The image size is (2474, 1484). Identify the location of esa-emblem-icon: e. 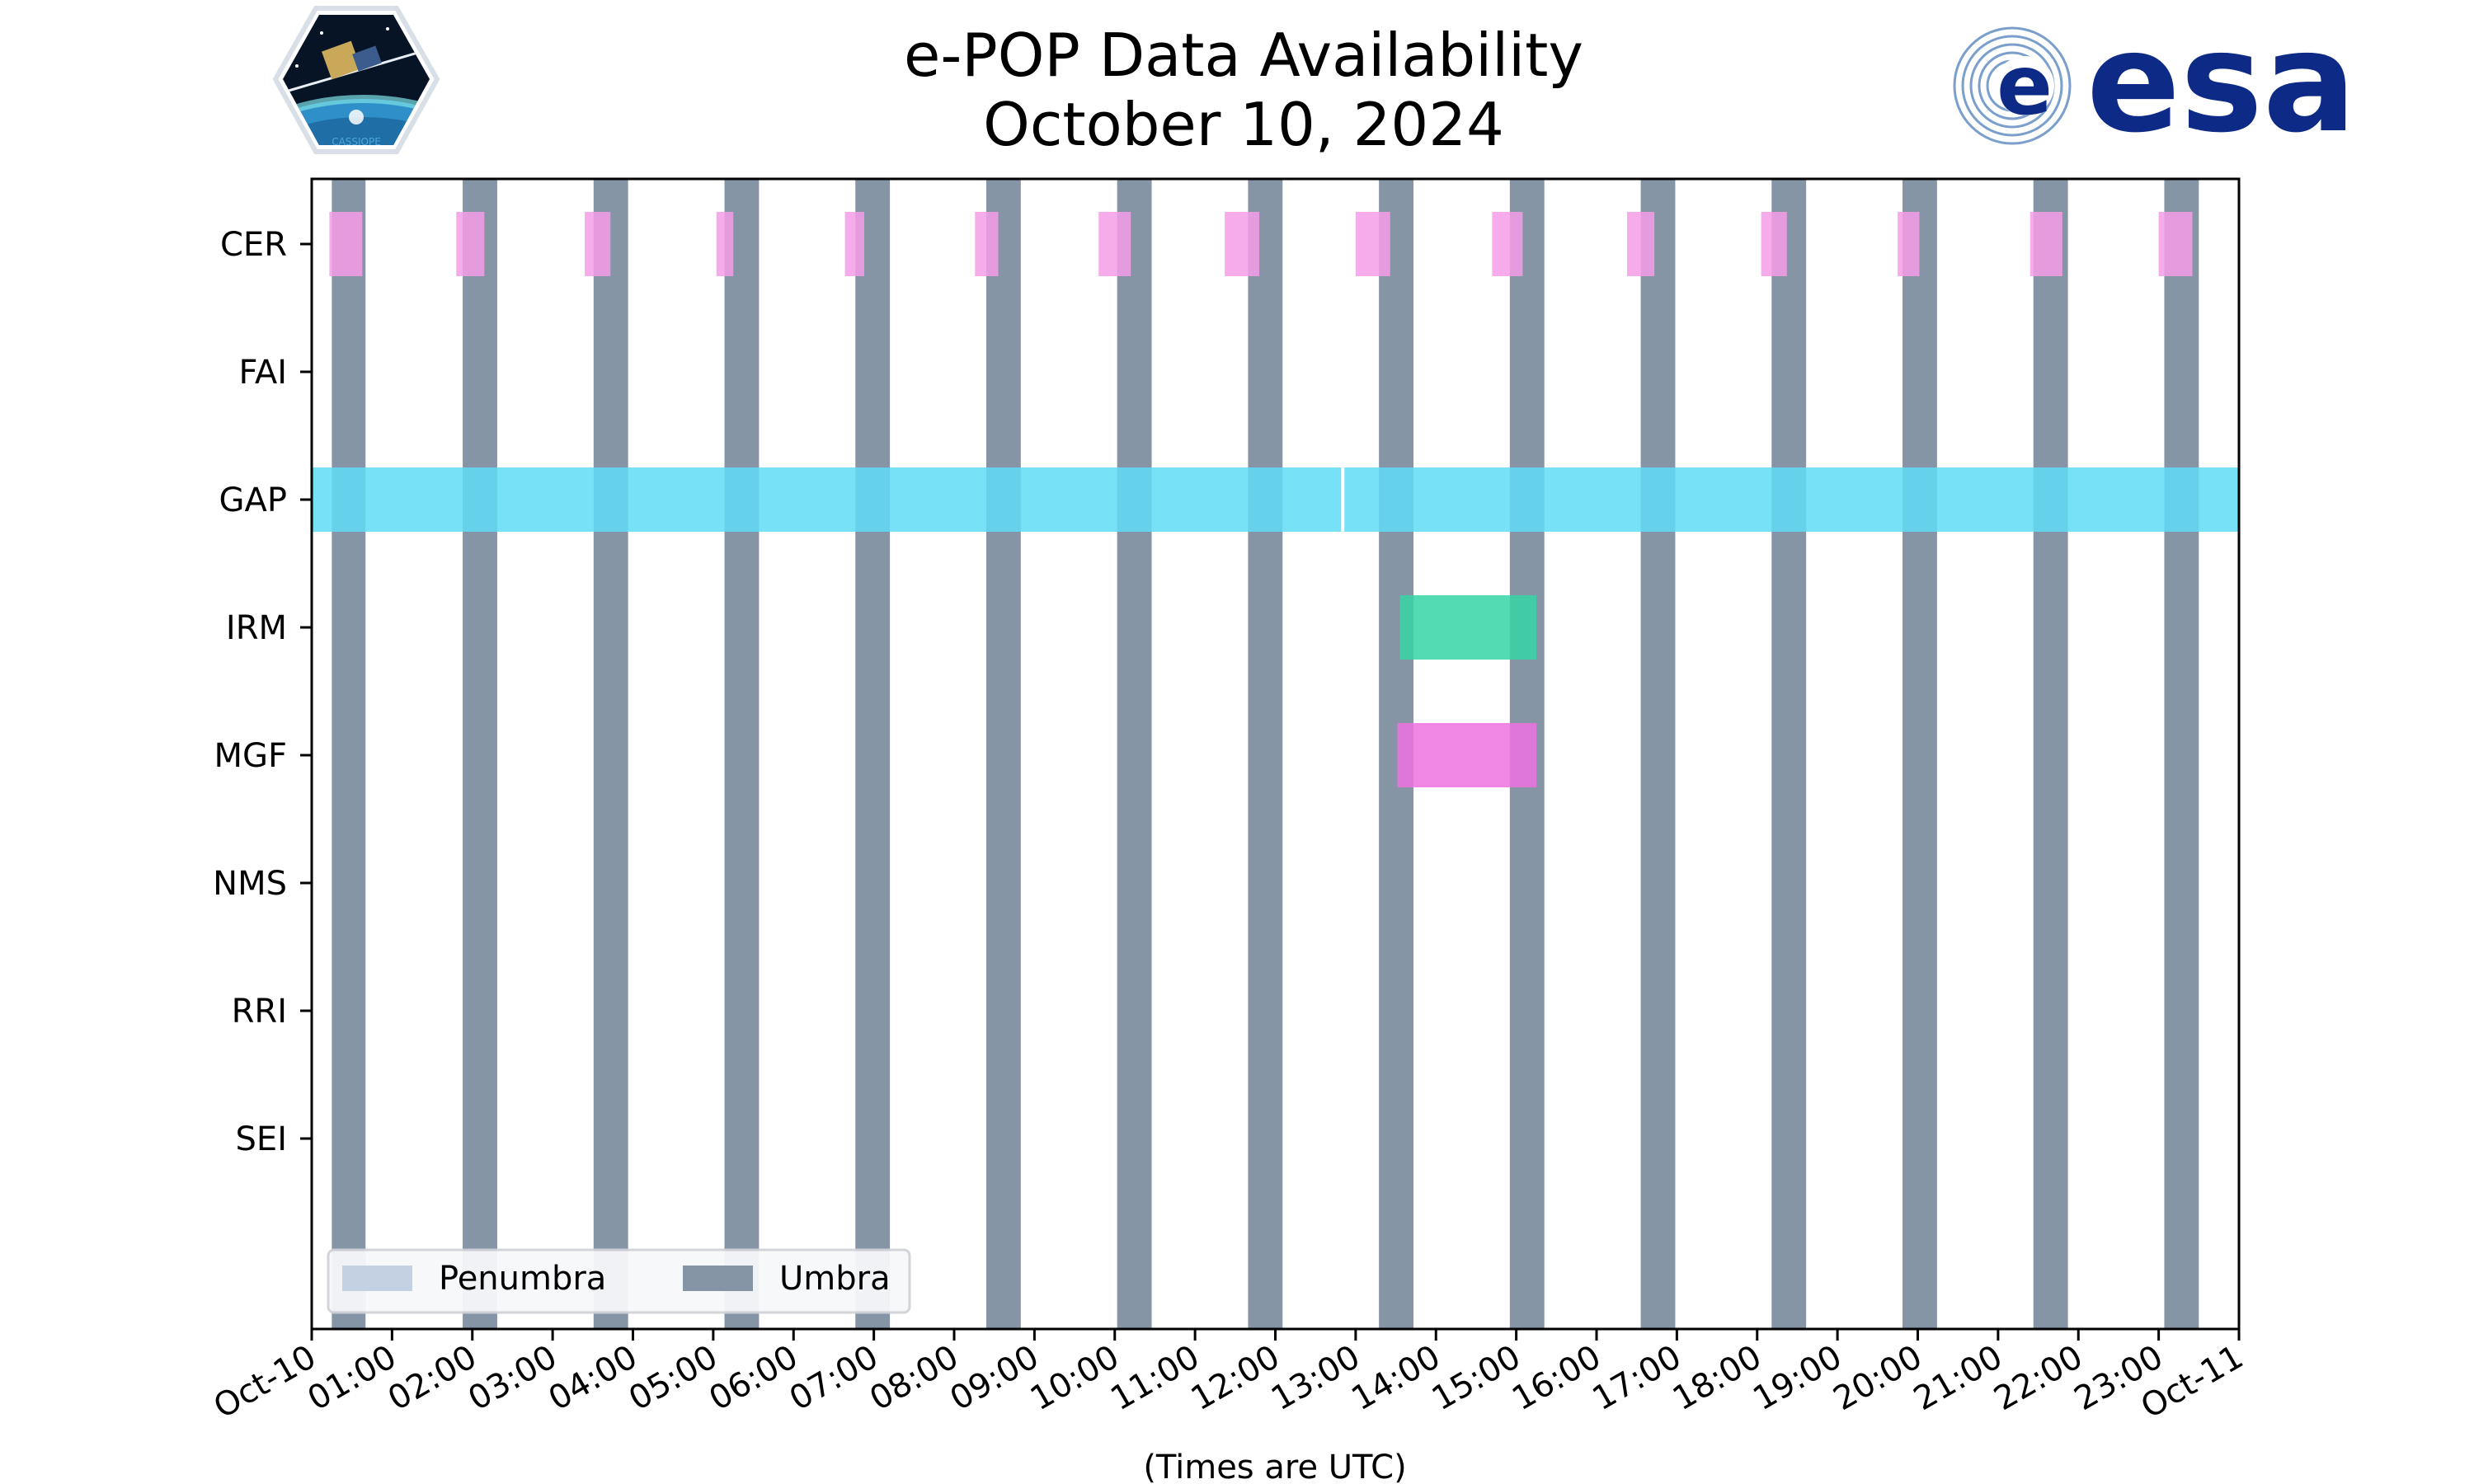
(2012, 85).